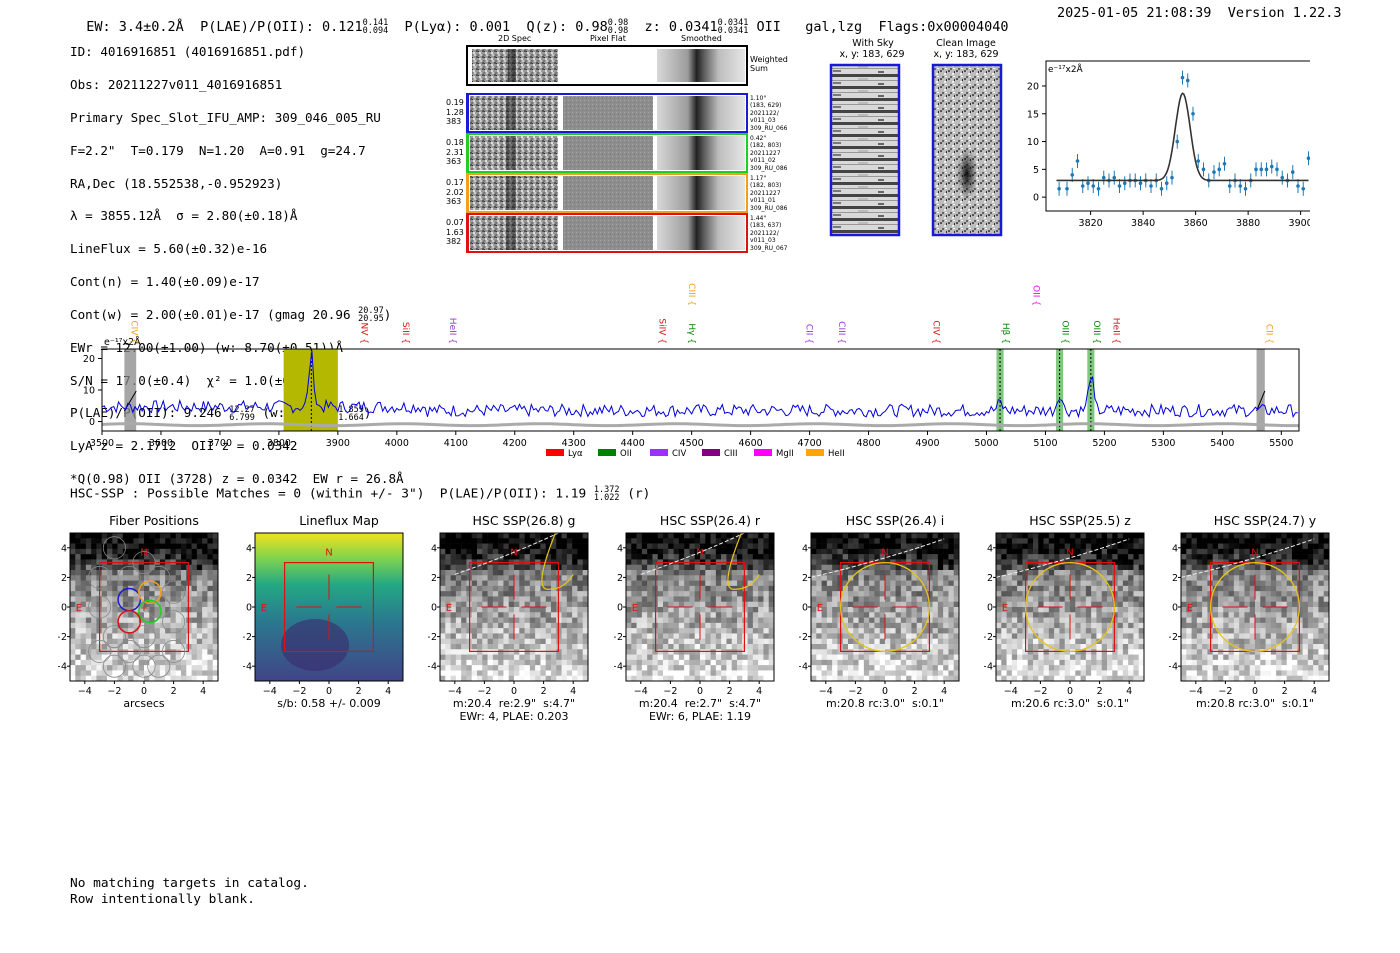  I want to click on spec-xtick-label: 3600, so click(161, 443).